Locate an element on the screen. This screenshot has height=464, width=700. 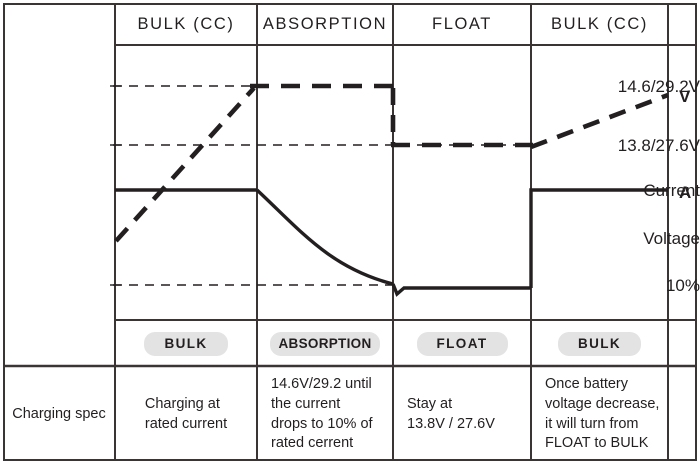
header-stage-2-label: ABSORPTION is located at coordinates (325, 23).